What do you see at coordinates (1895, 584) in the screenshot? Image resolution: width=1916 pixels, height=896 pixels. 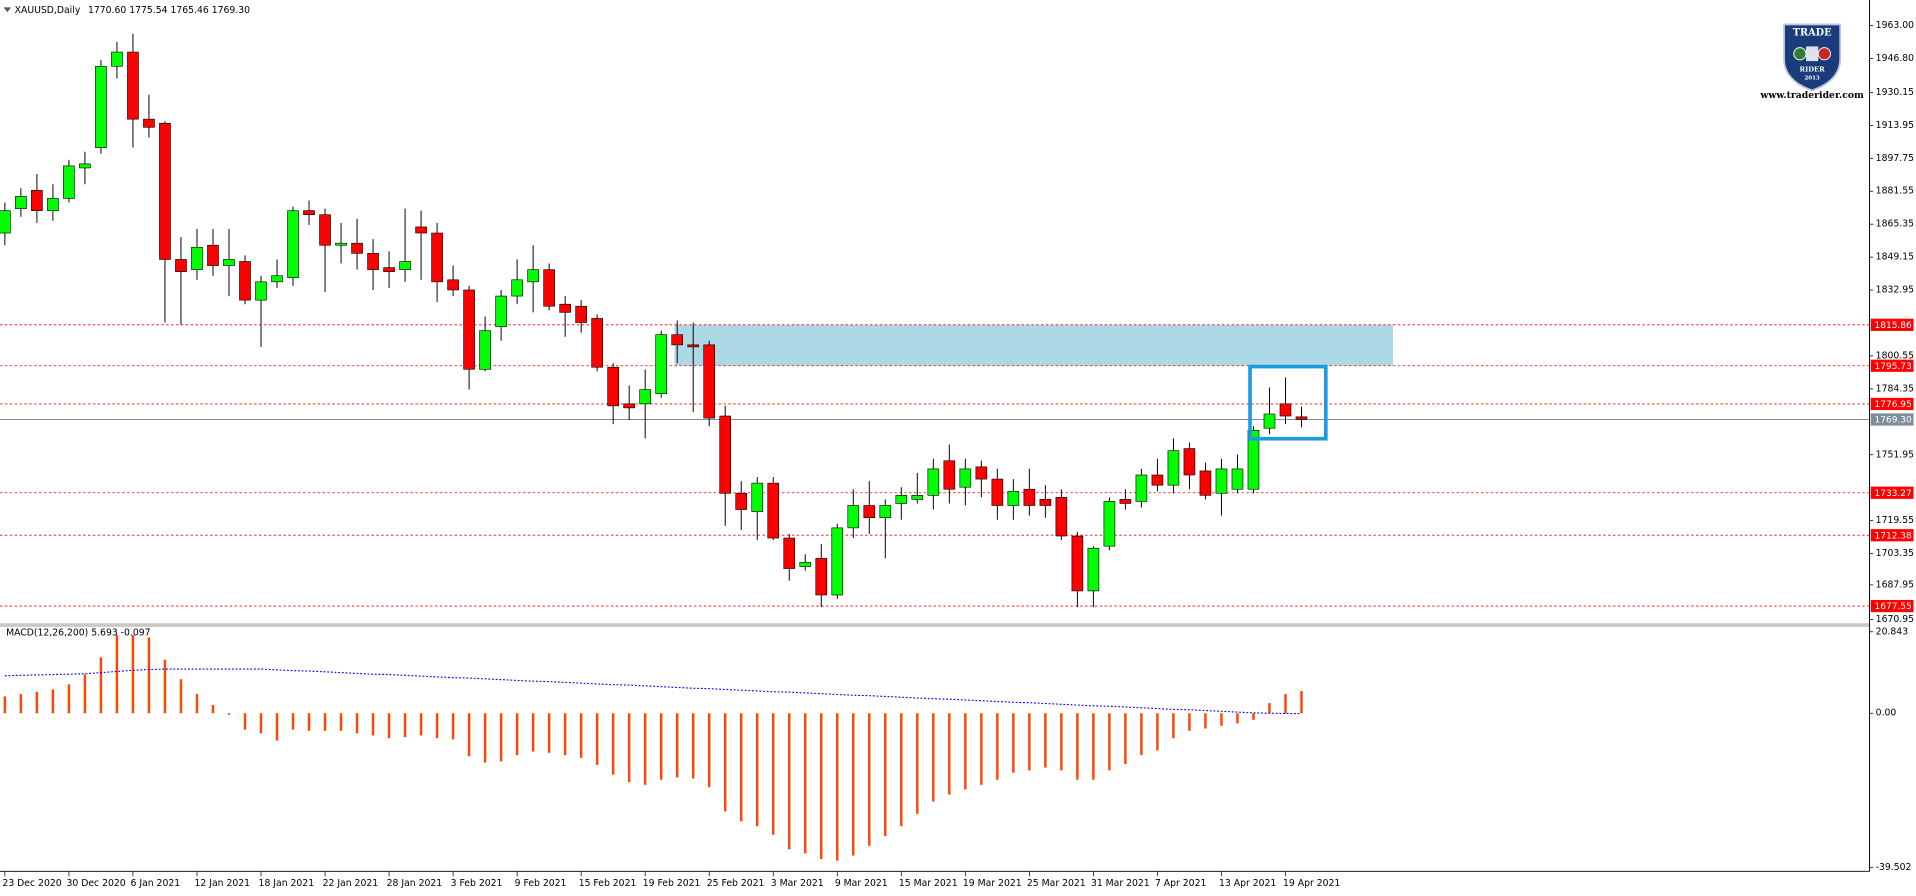 I see `y-tick-label: 1687.95` at bounding box center [1895, 584].